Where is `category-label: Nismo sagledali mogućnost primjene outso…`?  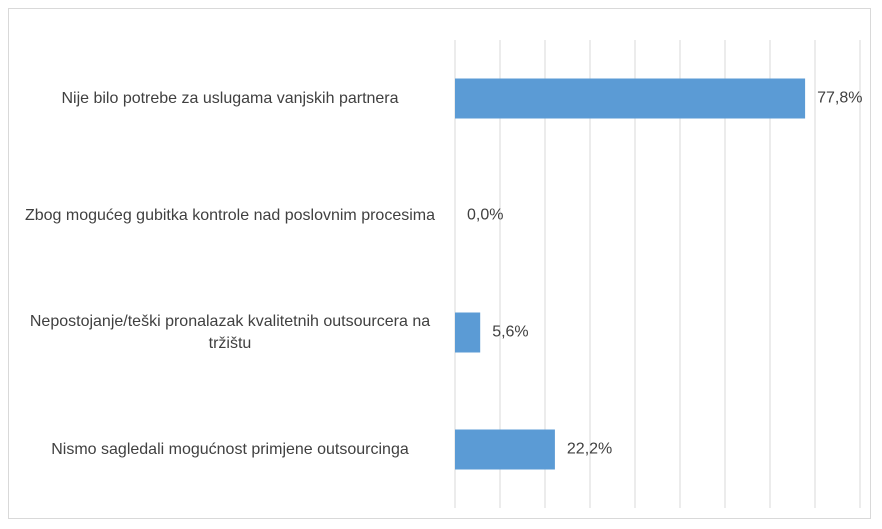
category-label: Nismo sagledali mogućnost primjene outso… is located at coordinates (230, 449).